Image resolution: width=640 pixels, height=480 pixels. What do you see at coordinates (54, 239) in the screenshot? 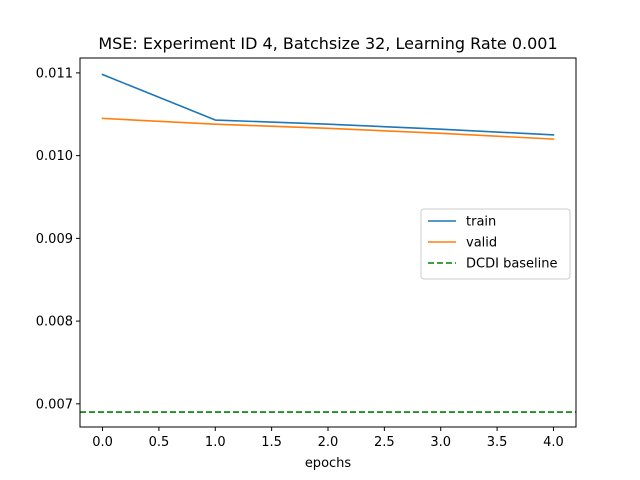
I see `y-tick-label: 0.009` at bounding box center [54, 239].